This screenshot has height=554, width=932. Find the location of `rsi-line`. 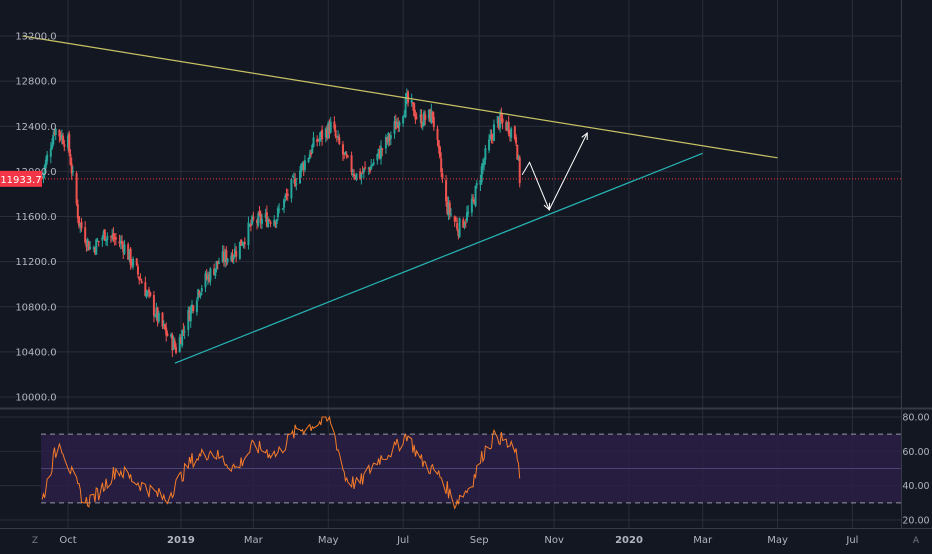

rsi-line is located at coordinates (281, 462).